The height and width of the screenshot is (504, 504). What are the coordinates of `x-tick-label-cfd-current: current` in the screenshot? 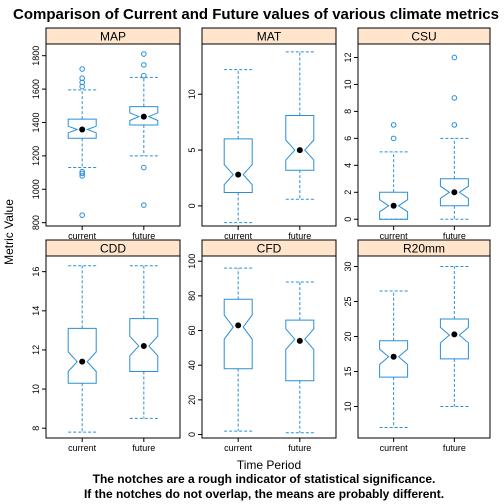 It's located at (238, 448).